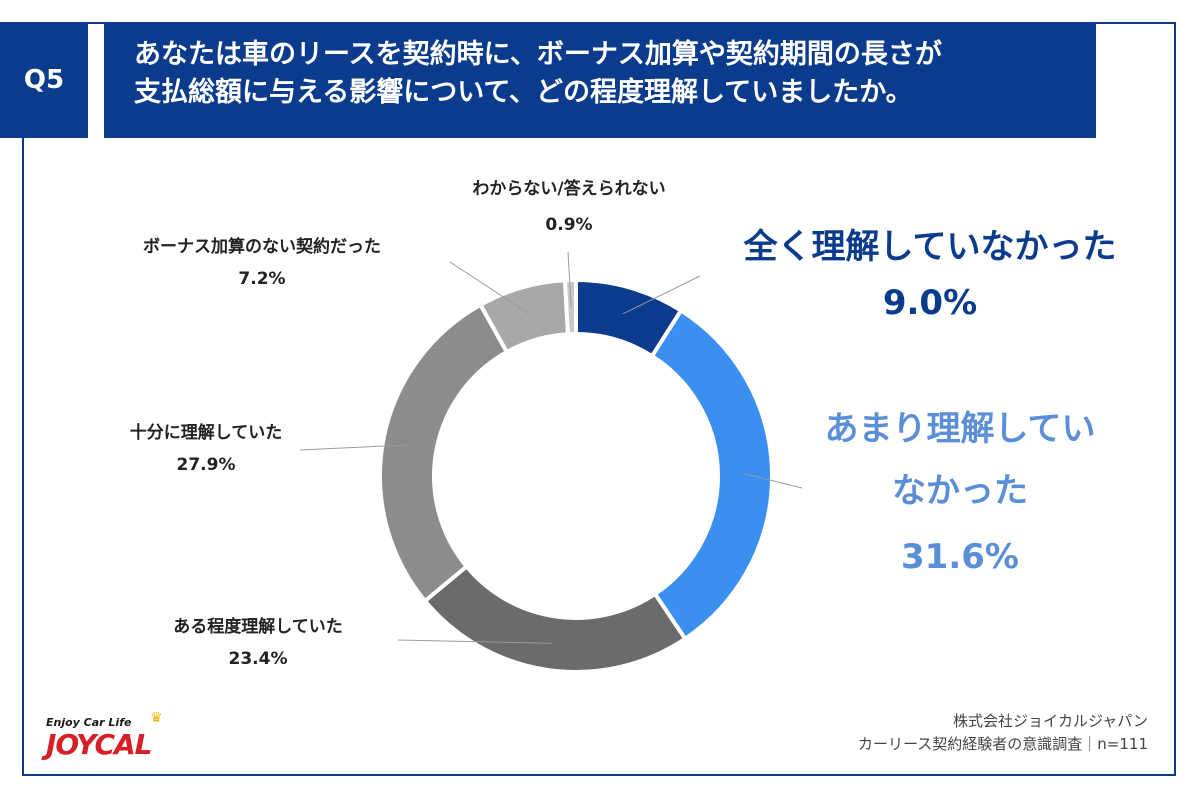 The height and width of the screenshot is (800, 1200). Describe the element at coordinates (538, 54) in the screenshot. I see `question-title-line-1: あなたは車のリースを契約時に、ボーナス加算や契約期間の長さが` at that location.